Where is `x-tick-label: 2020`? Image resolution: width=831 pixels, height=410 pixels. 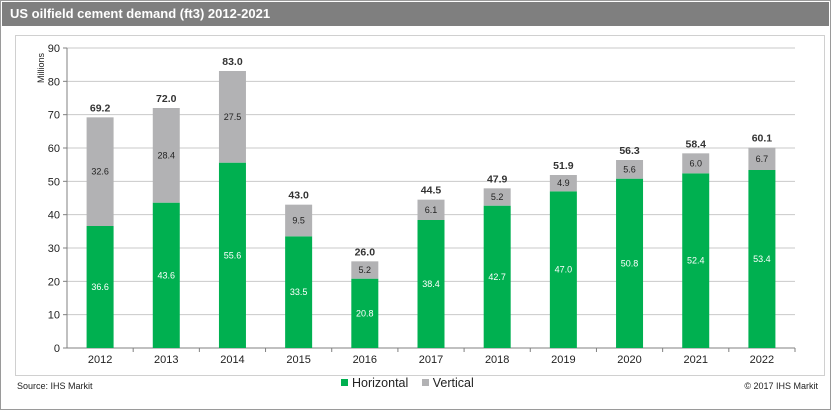
x-tick-label: 2020 is located at coordinates (629, 360).